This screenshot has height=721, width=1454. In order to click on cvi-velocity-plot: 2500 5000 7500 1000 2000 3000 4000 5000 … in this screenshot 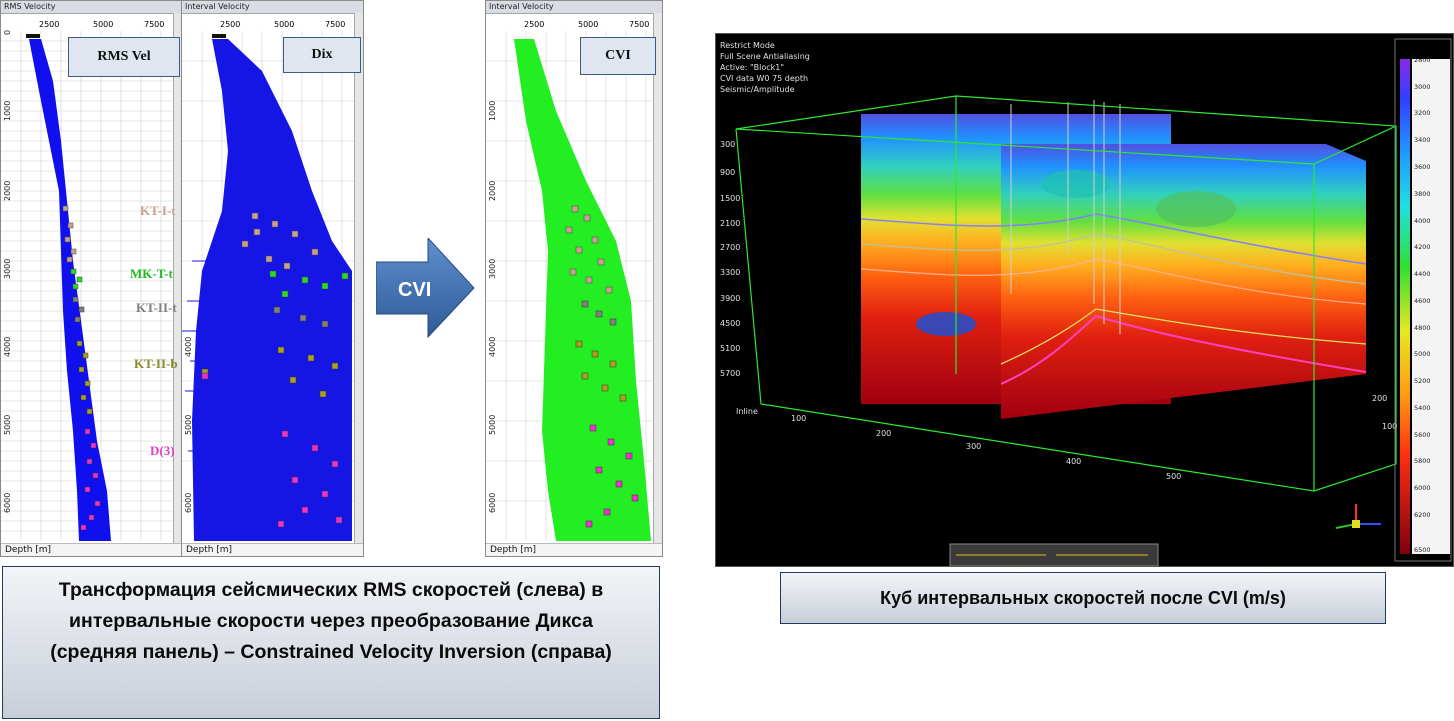, I will do `click(570, 280)`.